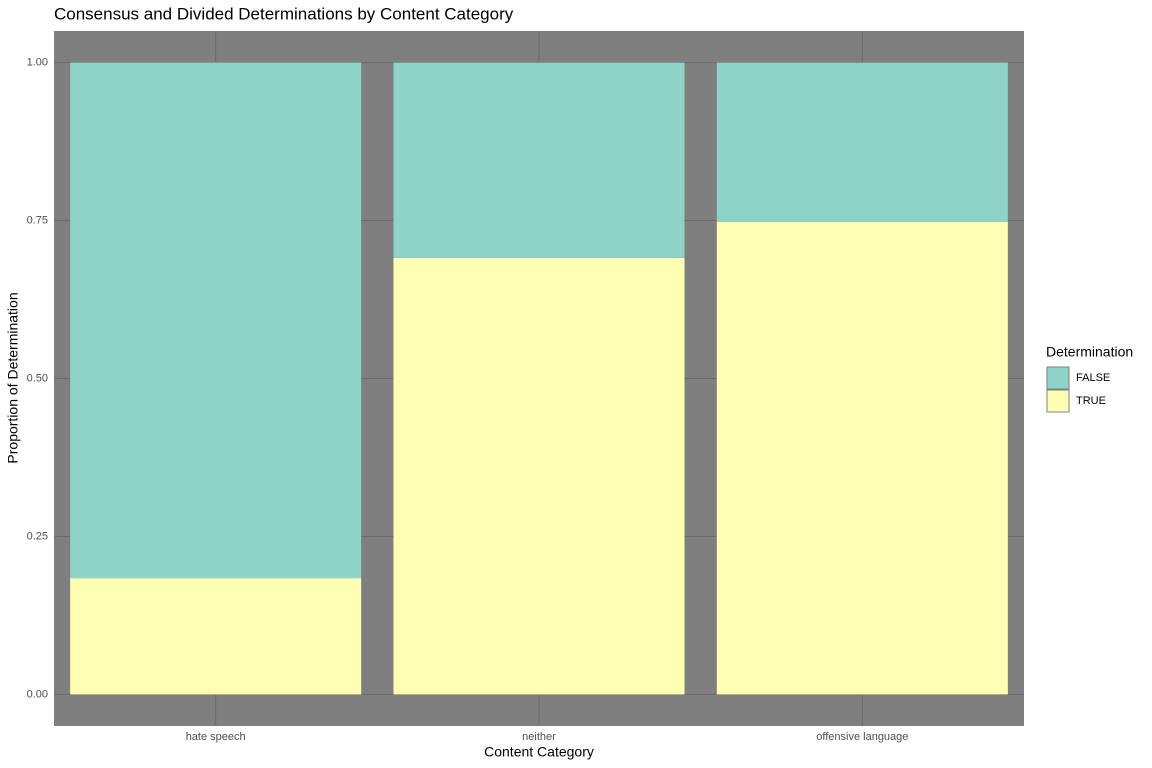 This screenshot has width=1152, height=768. What do you see at coordinates (37, 694) in the screenshot?
I see `y-tick-label: 0.00` at bounding box center [37, 694].